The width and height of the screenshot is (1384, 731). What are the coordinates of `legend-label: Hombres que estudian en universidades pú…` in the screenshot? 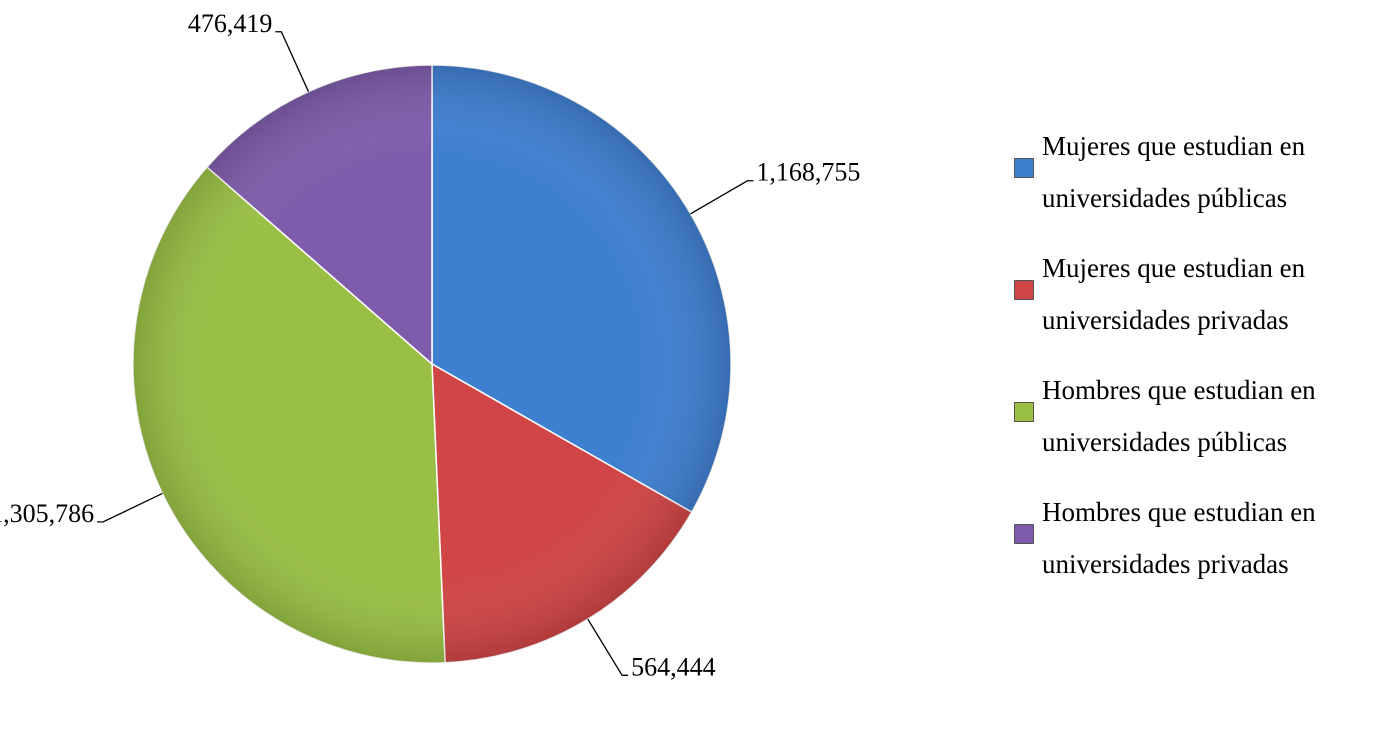 It's located at (1179, 416).